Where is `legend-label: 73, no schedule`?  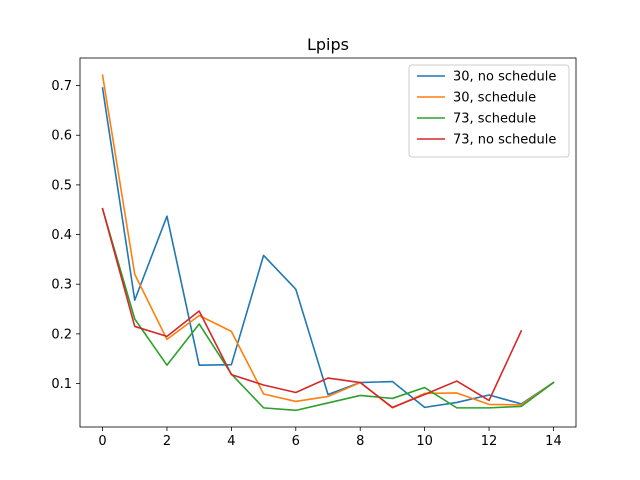
legend-label: 73, no schedule is located at coordinates (504, 140).